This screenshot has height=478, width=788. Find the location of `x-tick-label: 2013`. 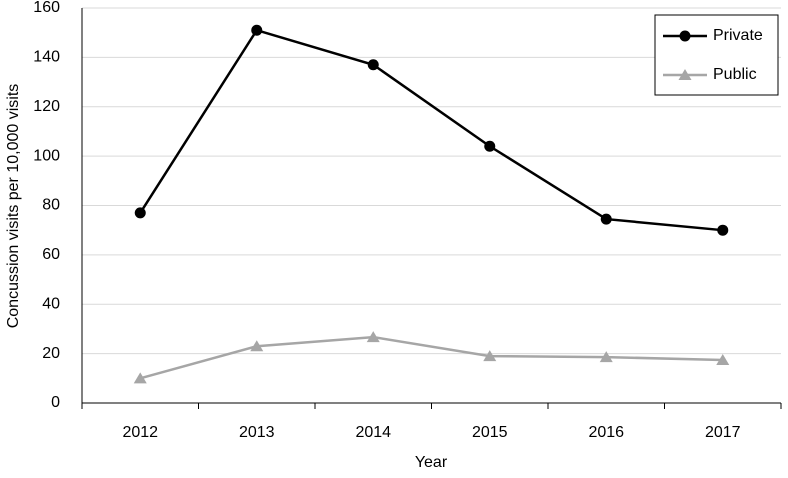

x-tick-label: 2013 is located at coordinates (257, 432).